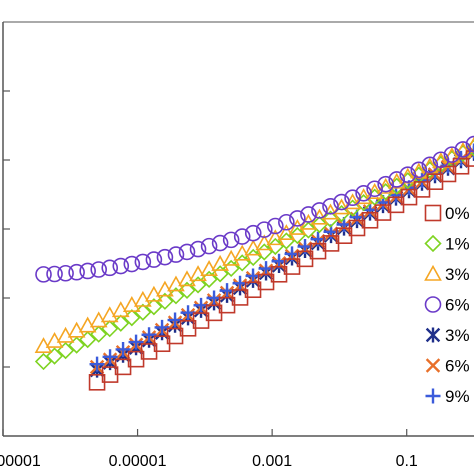 This screenshot has width=474, height=474. I want to click on x-tick-label: 0.001, so click(272, 461).